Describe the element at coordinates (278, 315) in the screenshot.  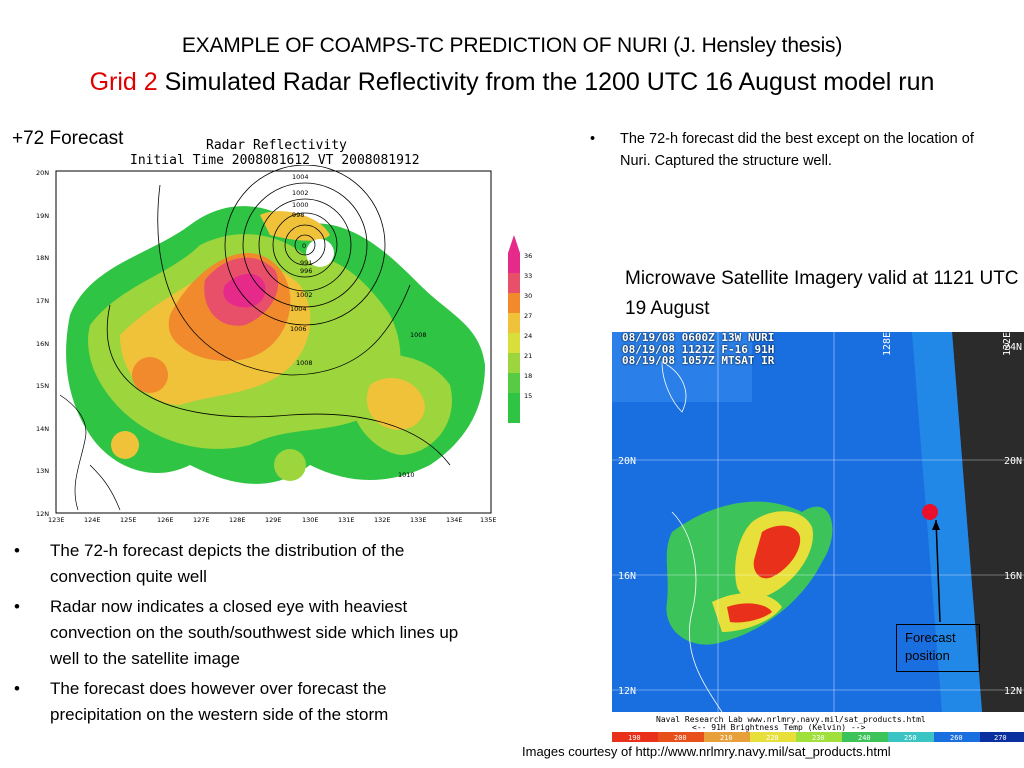
I see `pressure-contours` at that location.